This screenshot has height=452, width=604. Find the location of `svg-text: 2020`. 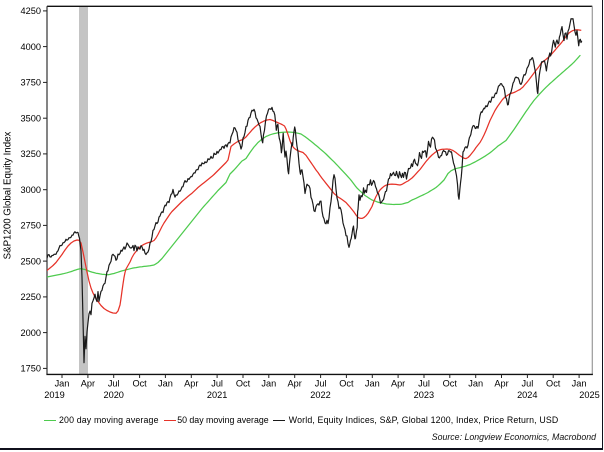

svg-text: 2020 is located at coordinates (113, 395).